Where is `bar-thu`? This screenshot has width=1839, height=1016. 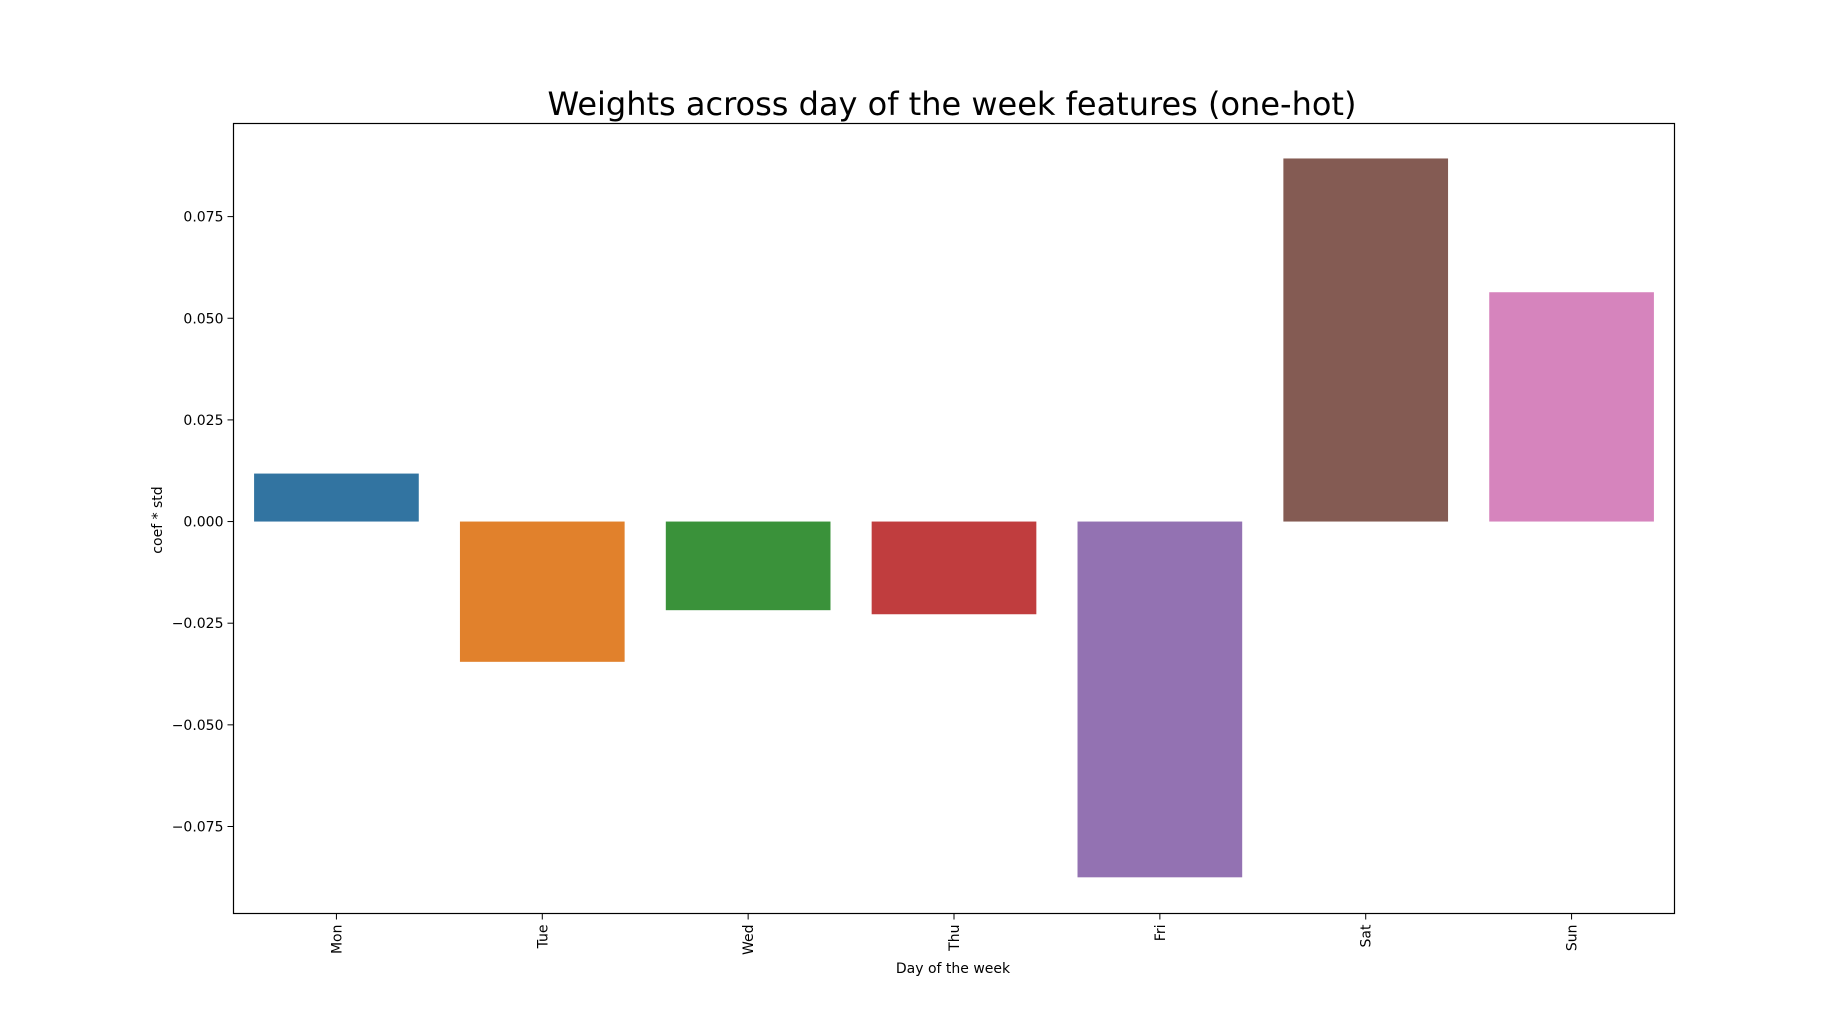
bar-thu is located at coordinates (954, 568).